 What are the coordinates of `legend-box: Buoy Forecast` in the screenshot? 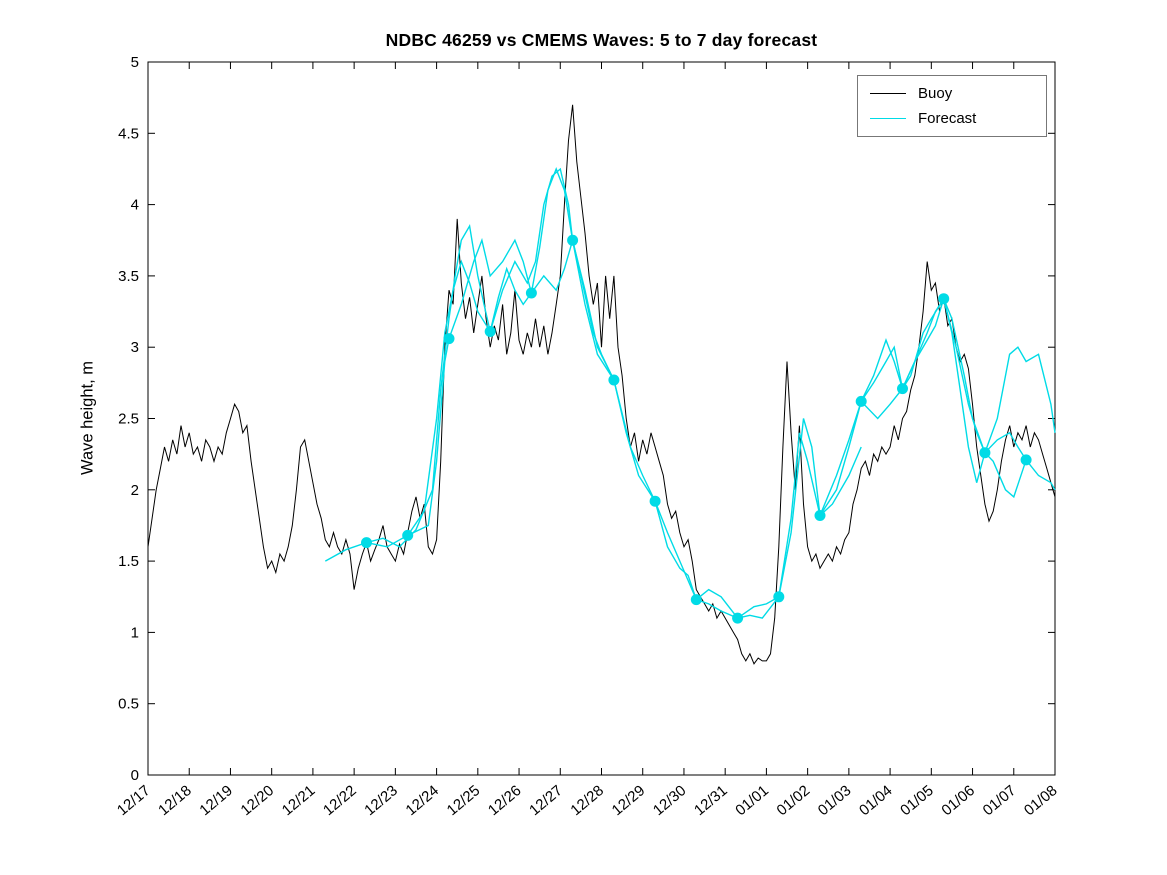 It's located at (952, 106).